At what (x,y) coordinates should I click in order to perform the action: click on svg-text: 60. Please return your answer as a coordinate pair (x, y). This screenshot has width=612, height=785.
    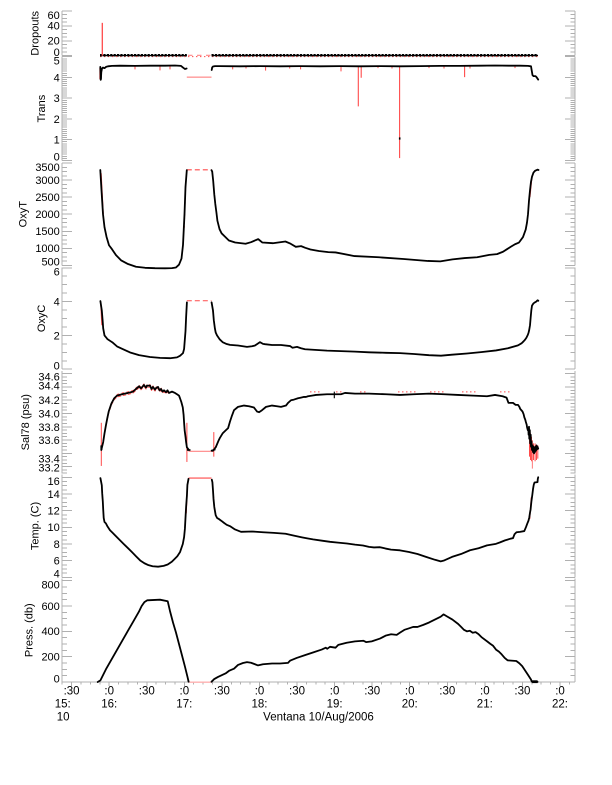
    Looking at the image, I should click on (54, 16).